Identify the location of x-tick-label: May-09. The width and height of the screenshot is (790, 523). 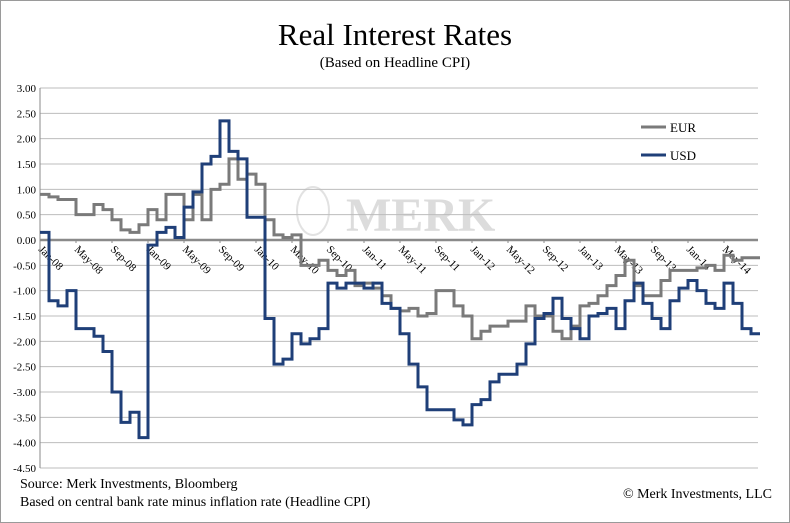
(196, 260).